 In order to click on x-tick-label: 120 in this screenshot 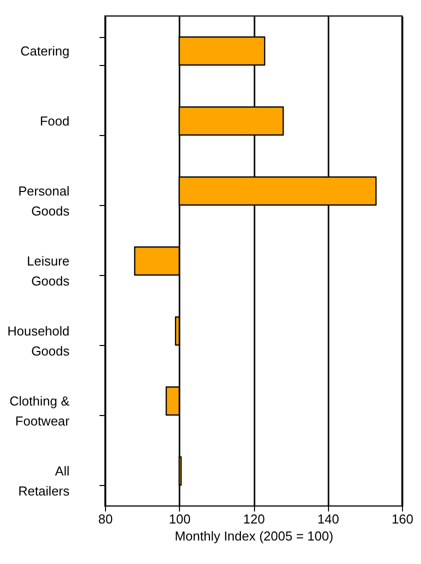, I will do `click(254, 519)`.